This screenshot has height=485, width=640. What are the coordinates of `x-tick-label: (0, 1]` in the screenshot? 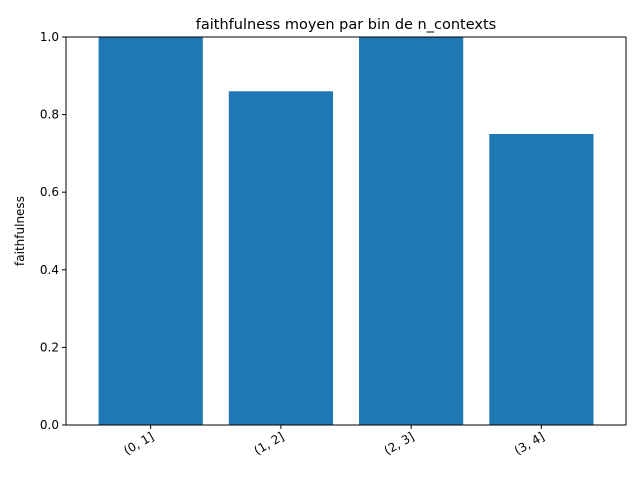 It's located at (138, 443).